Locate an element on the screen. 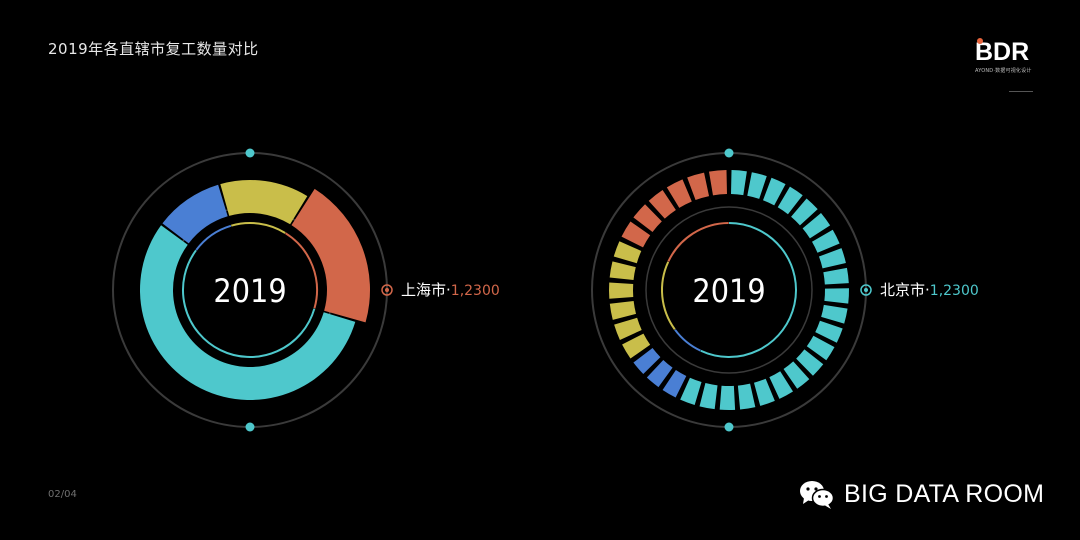 This screenshot has width=1080, height=540. callout-city: 北京市 is located at coordinates (902, 290).